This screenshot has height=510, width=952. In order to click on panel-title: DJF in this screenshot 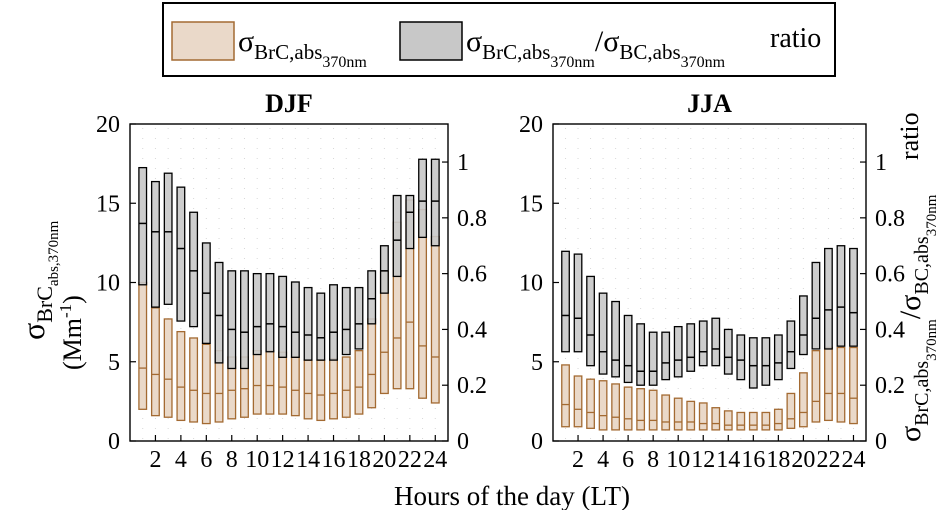, I will do `click(289, 103)`.